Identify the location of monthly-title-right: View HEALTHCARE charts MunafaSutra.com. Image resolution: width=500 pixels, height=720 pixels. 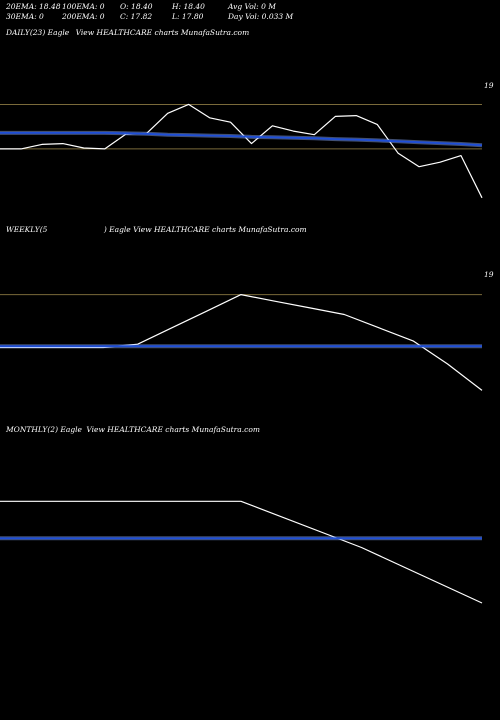
(173, 429).